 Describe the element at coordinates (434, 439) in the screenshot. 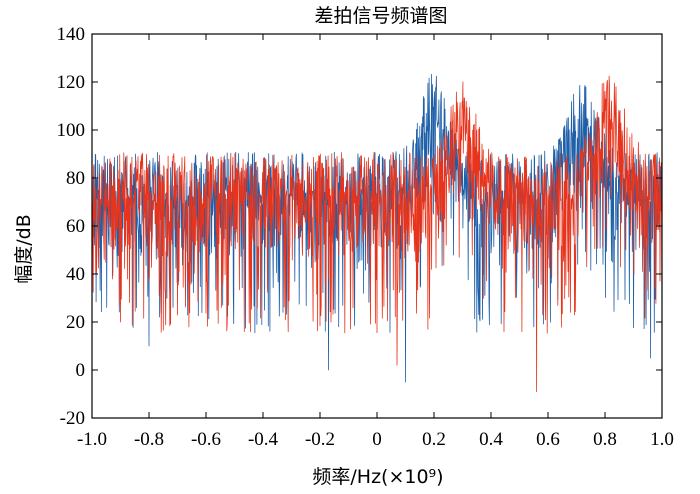

I see `x-tick-label: 0.2` at that location.